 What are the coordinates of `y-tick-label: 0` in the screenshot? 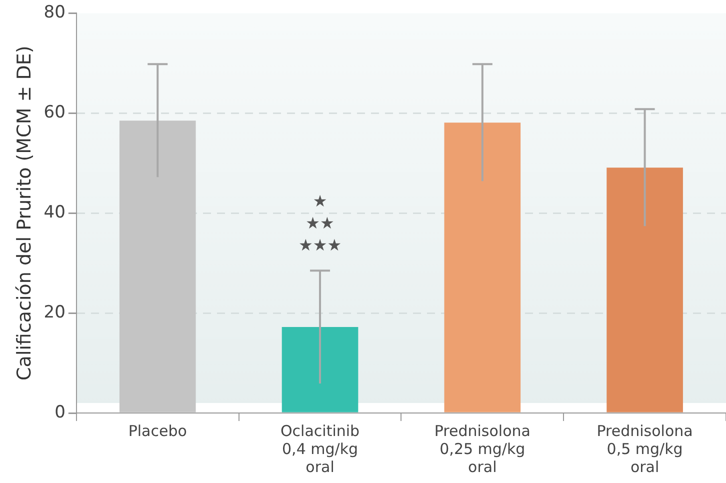 It's located at (60, 412).